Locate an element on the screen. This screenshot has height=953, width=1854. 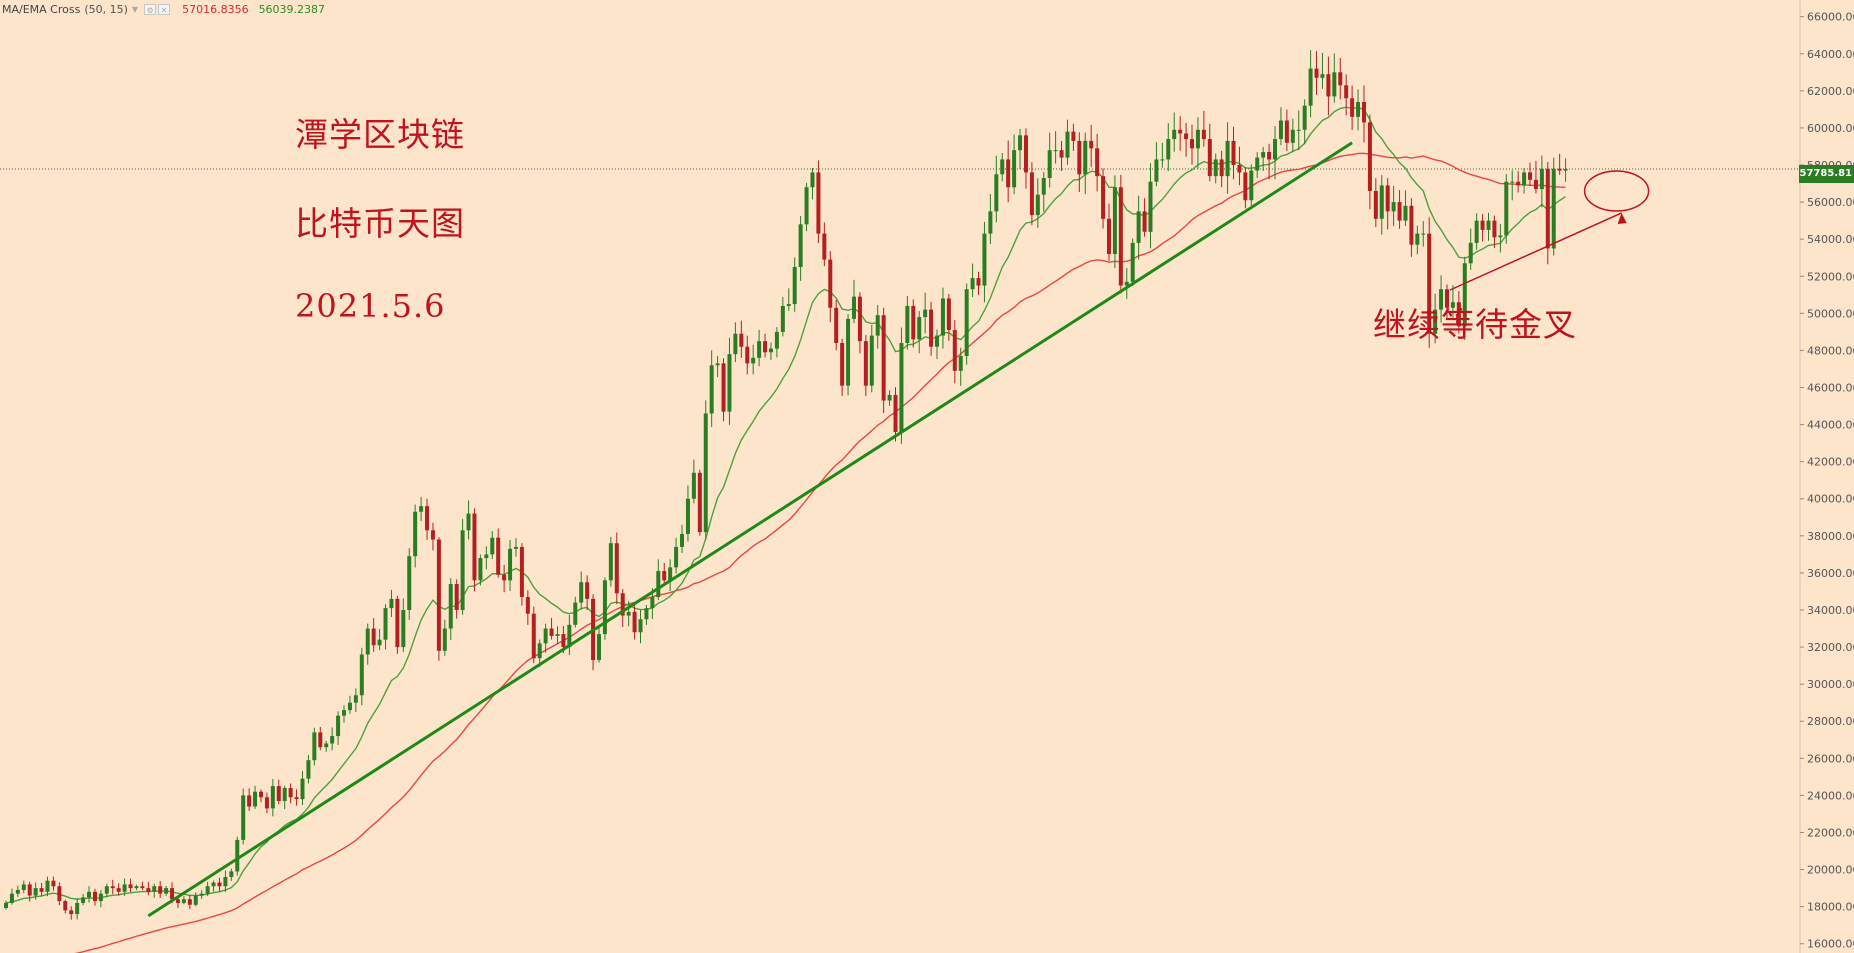
price-axis-label: 16000.00 is located at coordinates (1830, 944).